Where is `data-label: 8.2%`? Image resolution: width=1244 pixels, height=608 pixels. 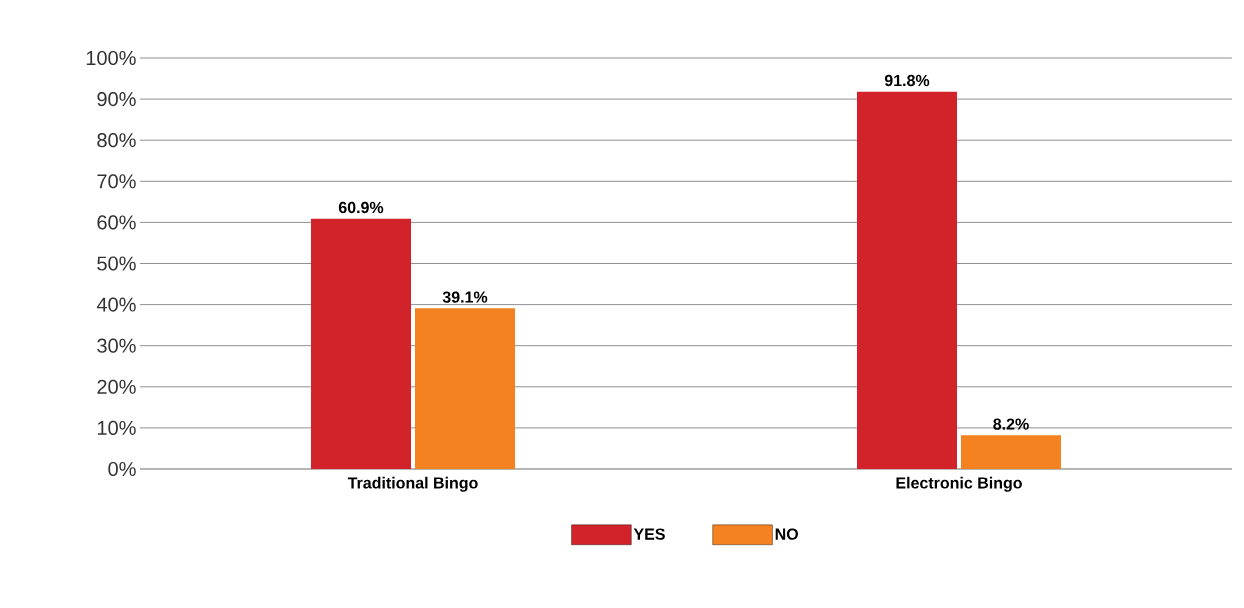
data-label: 8.2% is located at coordinates (1011, 424).